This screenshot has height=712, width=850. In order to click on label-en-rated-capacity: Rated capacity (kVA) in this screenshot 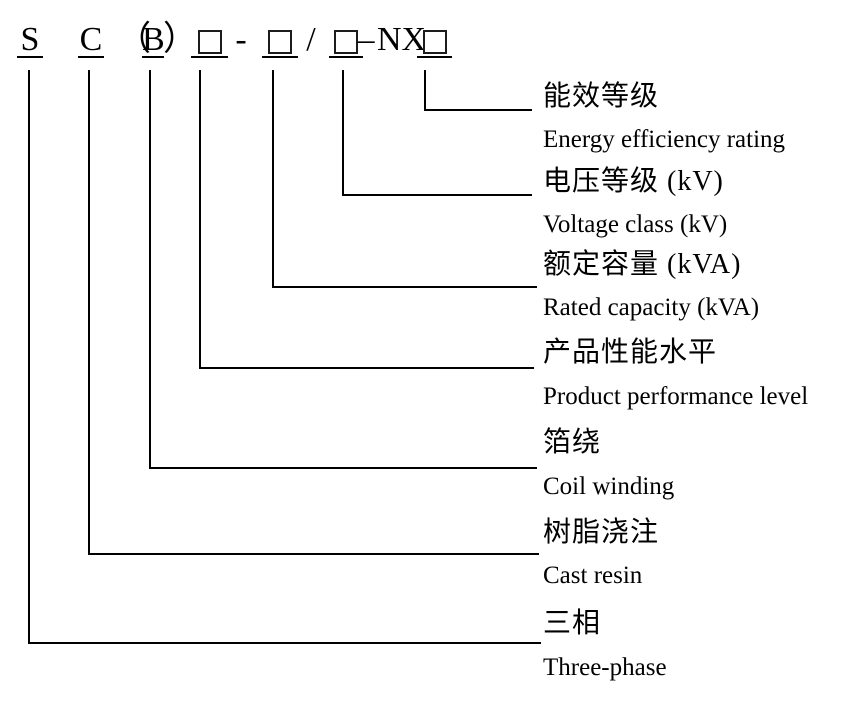, I will do `click(651, 307)`.